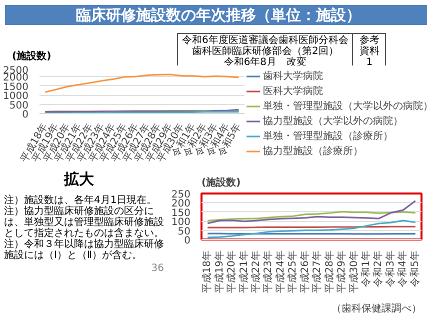 Image resolution: width=427 pixels, height=320 pixels. Describe the element at coordinates (293, 91) in the screenshot. I see `legend-label: 医科大学病院` at that location.